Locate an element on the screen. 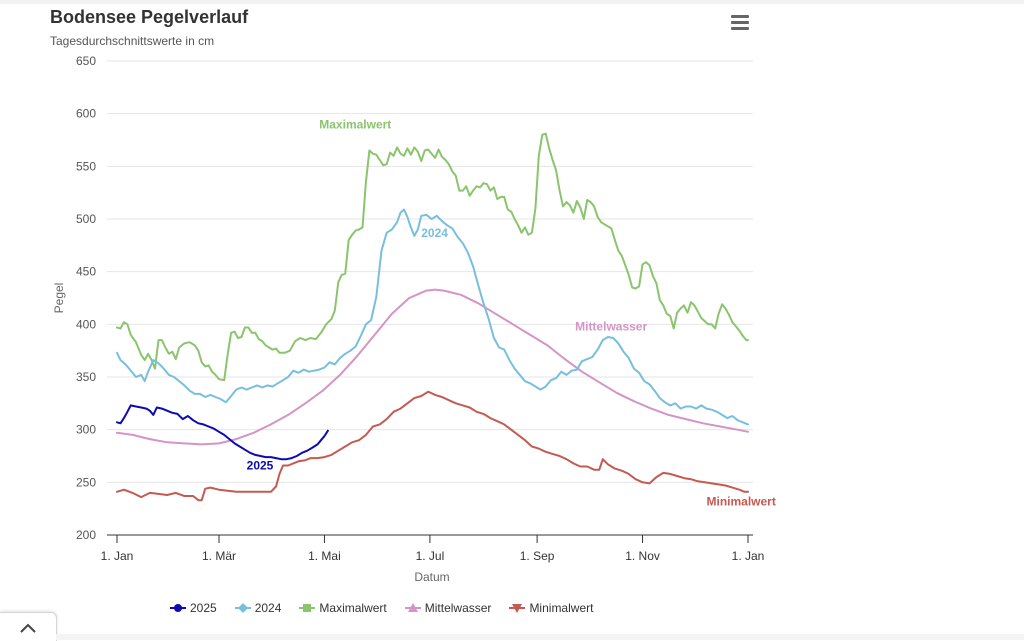  y-tick-label: 600 is located at coordinates (86, 114).